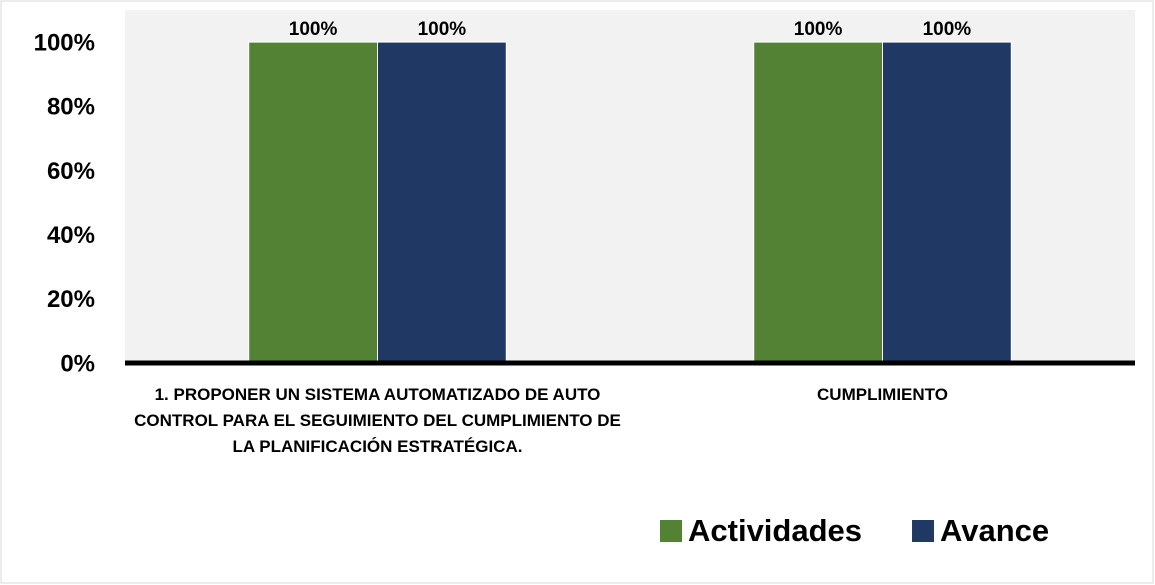 The height and width of the screenshot is (585, 1155). Describe the element at coordinates (882, 394) in the screenshot. I see `x-tick-label: CUMPLIMIENTO` at that location.